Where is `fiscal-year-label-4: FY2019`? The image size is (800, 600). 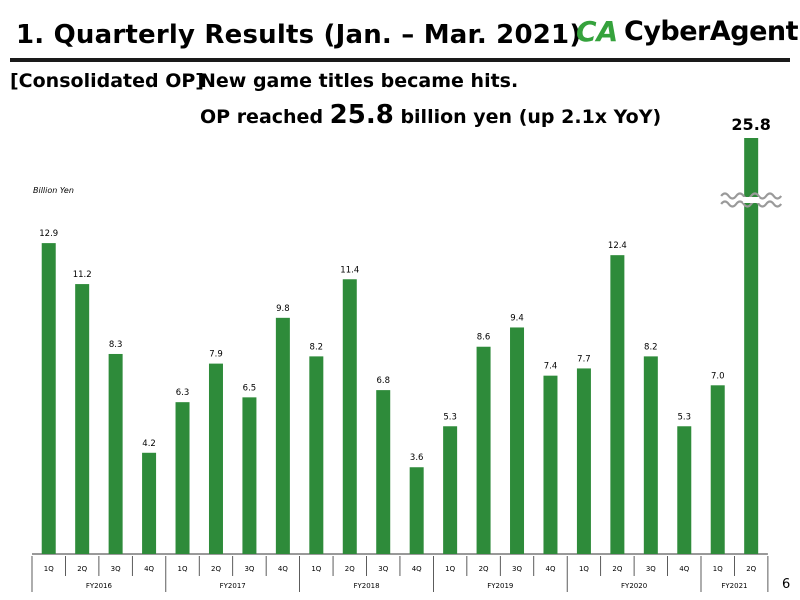
fiscal-year-label-4: FY2019 is located at coordinates (500, 586).